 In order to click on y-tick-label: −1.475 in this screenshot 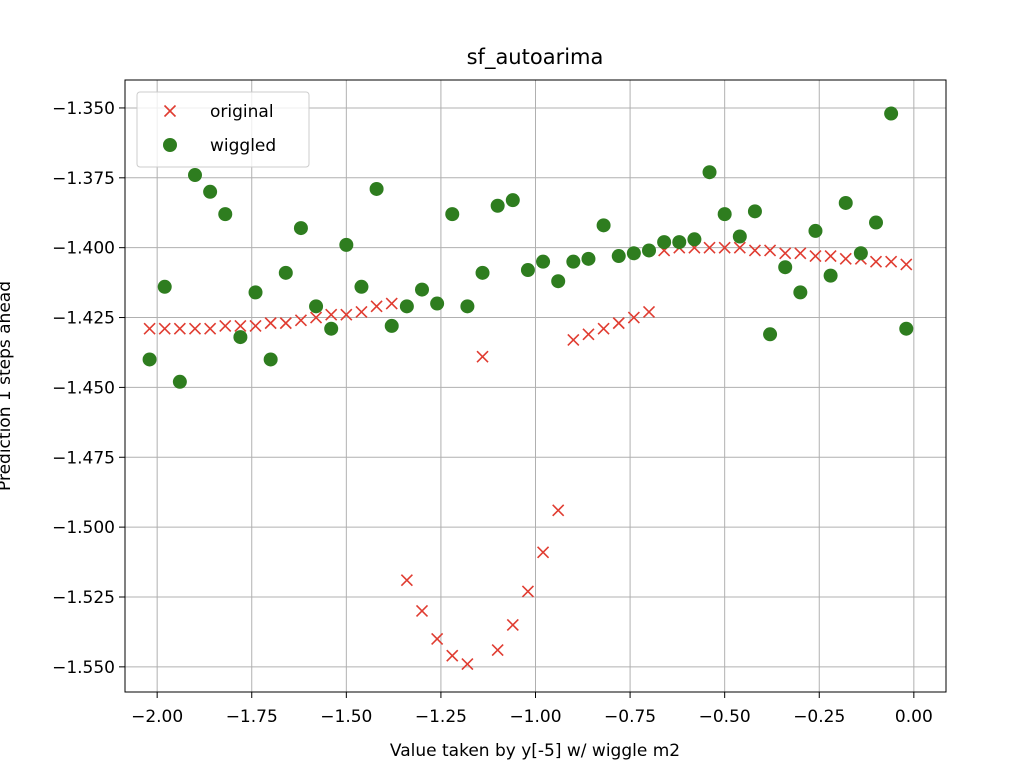, I will do `click(83, 458)`.